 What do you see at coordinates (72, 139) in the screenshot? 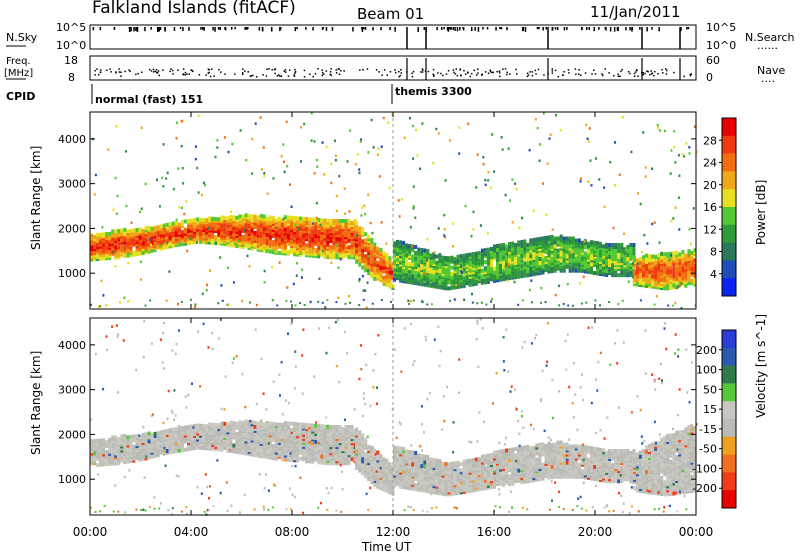
I see `y-tick-label: 4000` at bounding box center [72, 139].